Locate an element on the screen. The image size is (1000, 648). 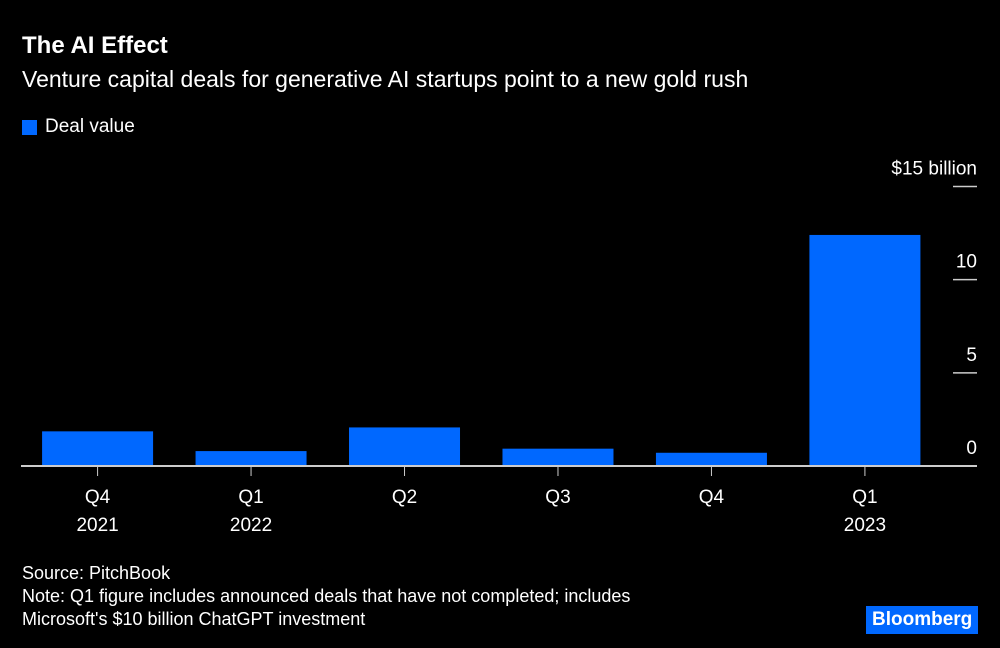
legend: Deal value is located at coordinates (78, 127).